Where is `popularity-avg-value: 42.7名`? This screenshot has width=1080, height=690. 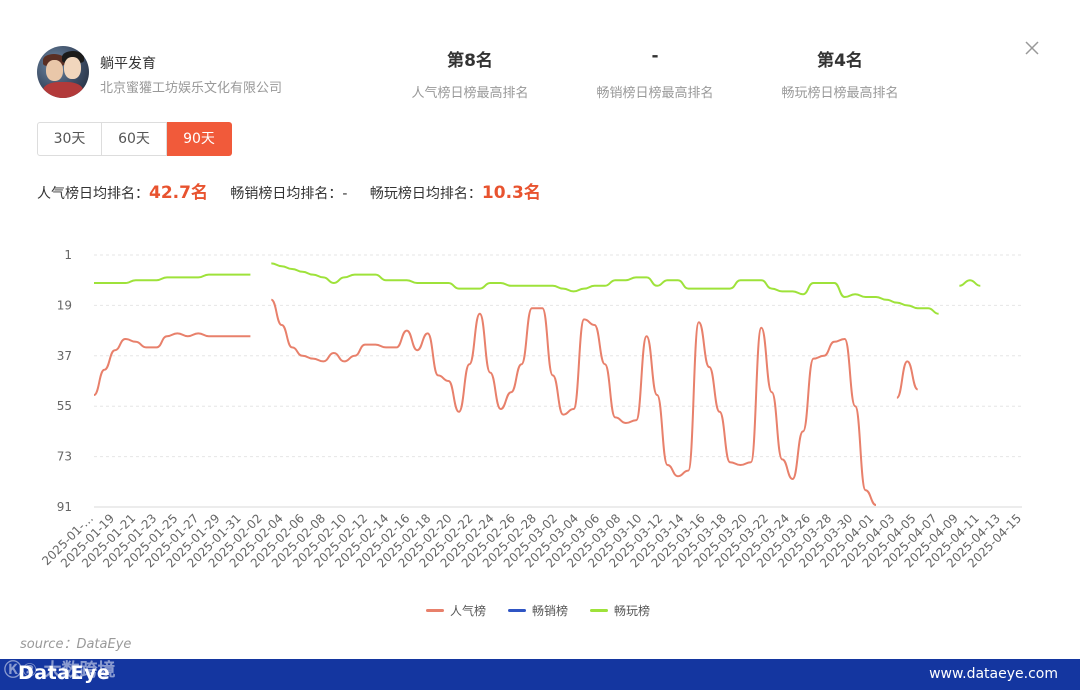 popularity-avg-value: 42.7名 is located at coordinates (178, 193).